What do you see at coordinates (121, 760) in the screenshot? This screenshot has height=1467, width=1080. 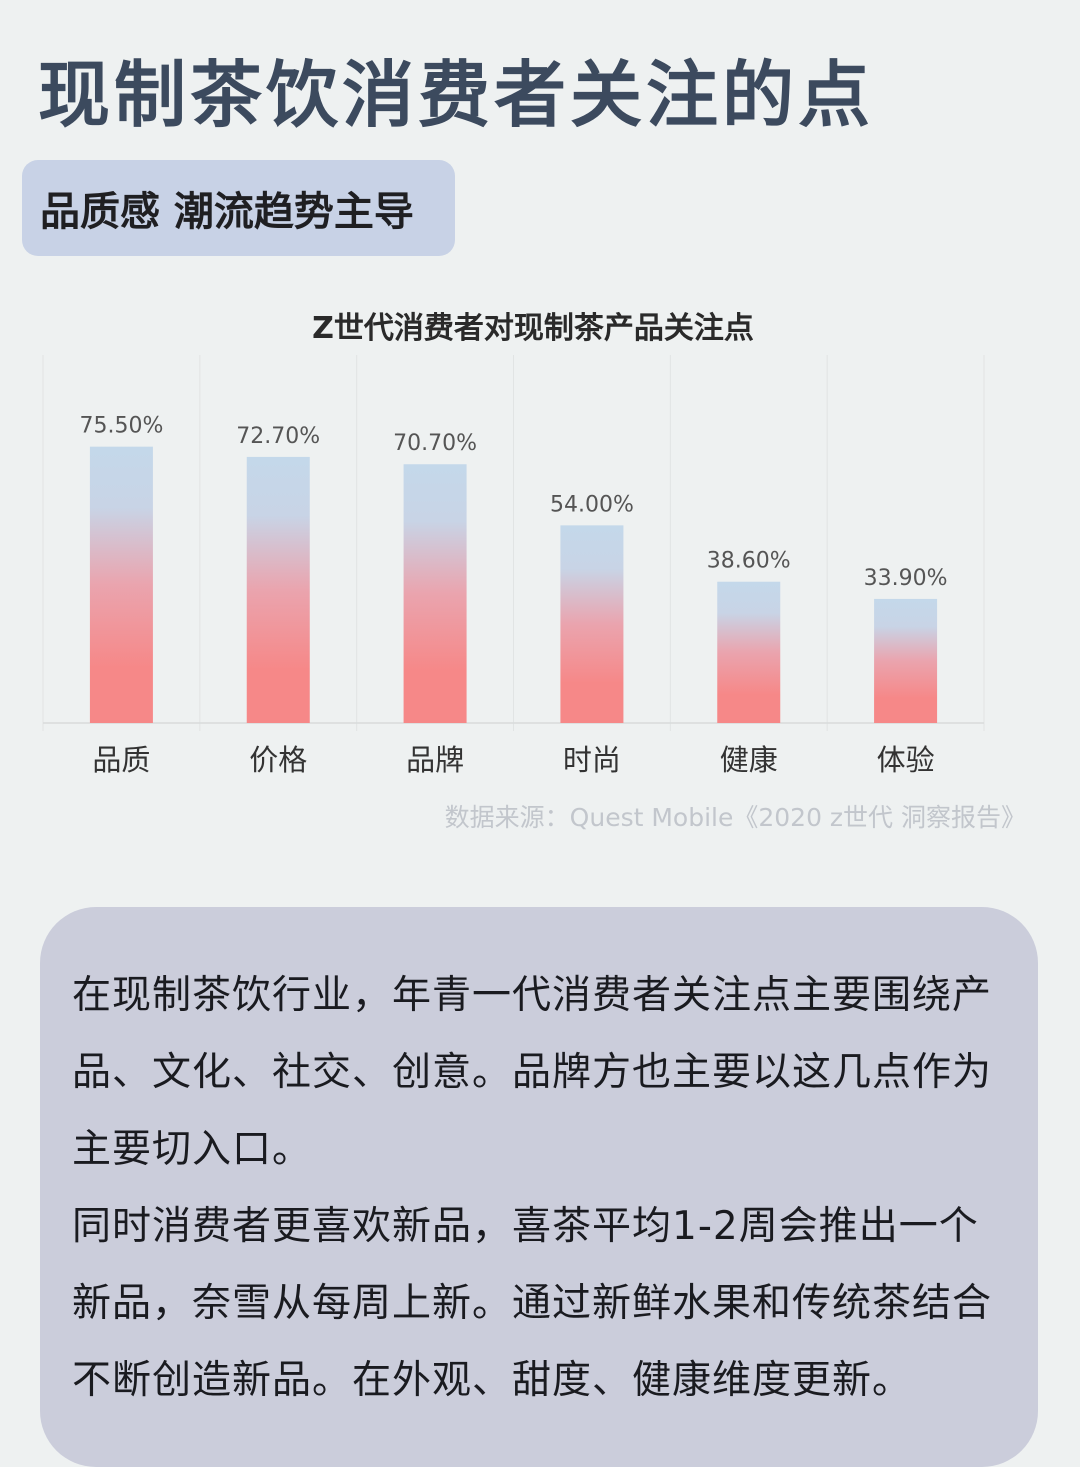 I see `x-tick-label-1: 品质` at bounding box center [121, 760].